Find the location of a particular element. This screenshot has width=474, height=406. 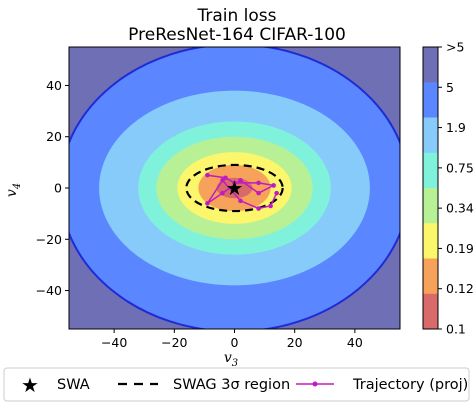

x-axis-ticks: −40 −20 0 20 40 is located at coordinates (232, 339).